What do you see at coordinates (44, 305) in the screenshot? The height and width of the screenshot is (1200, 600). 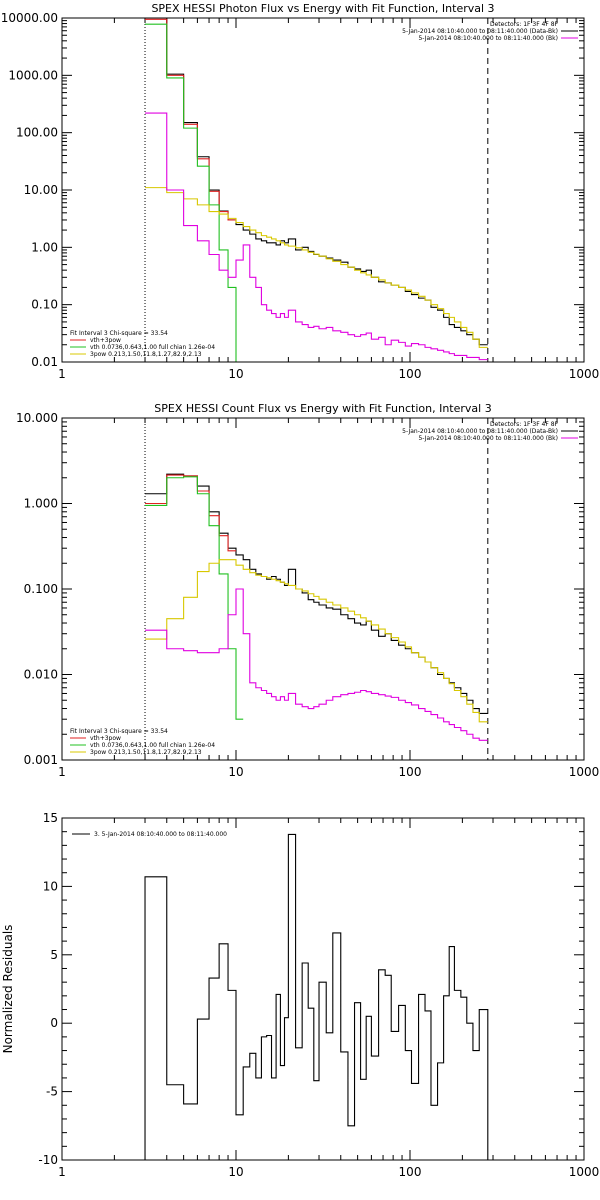 I see `y-tick-label: 0.10` at bounding box center [44, 305].